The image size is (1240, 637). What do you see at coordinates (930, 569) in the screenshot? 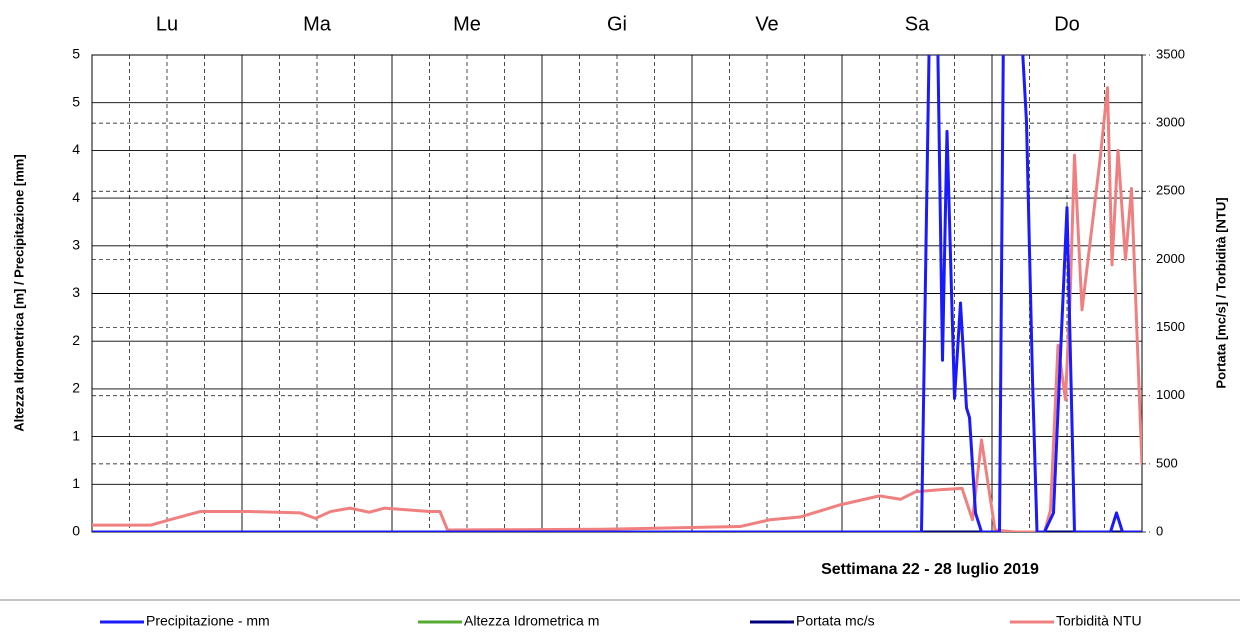
I see `subtitle: Settimana 22 - 28 luglio 2019` at bounding box center [930, 569].